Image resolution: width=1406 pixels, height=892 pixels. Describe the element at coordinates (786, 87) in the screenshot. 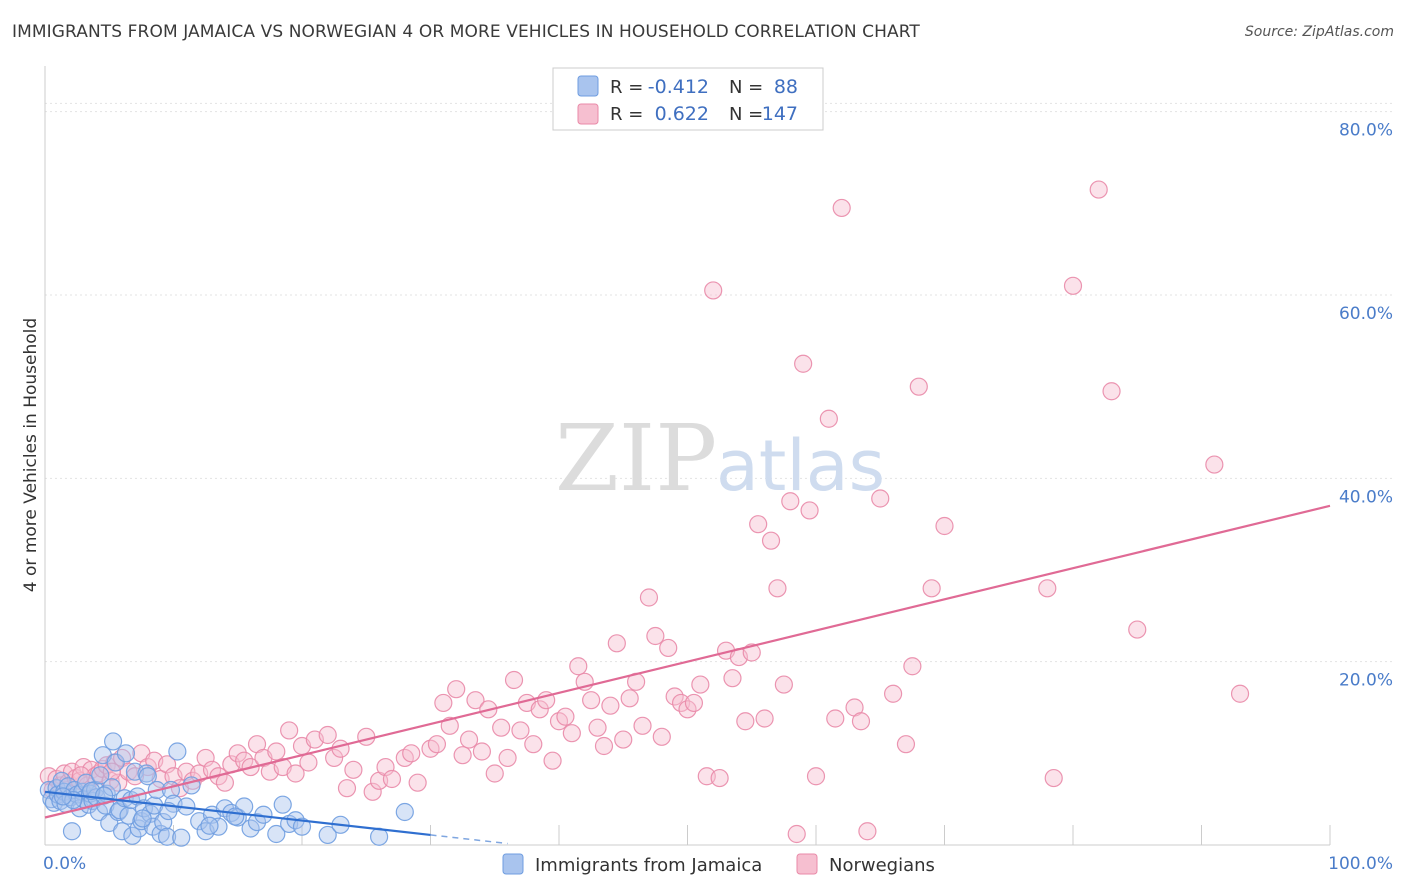

I see `legend-n-value-1: 88` at that location.